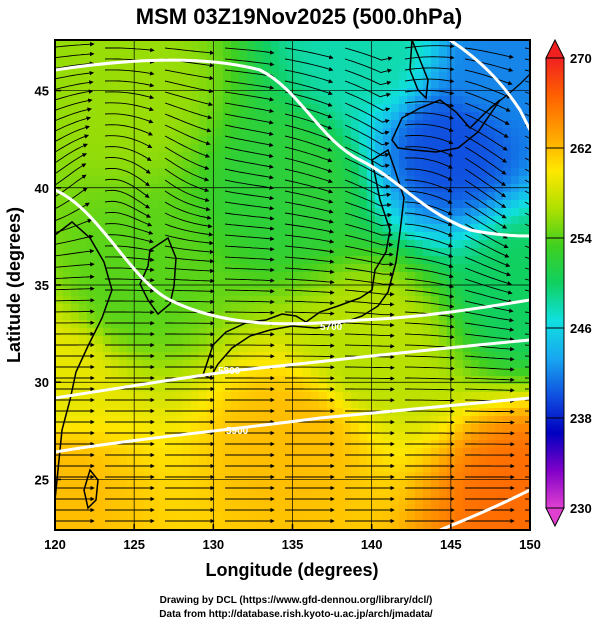 This screenshot has height=625, width=599. What do you see at coordinates (581, 328) in the screenshot?
I see `colorbar-tick-label: 246` at bounding box center [581, 328].